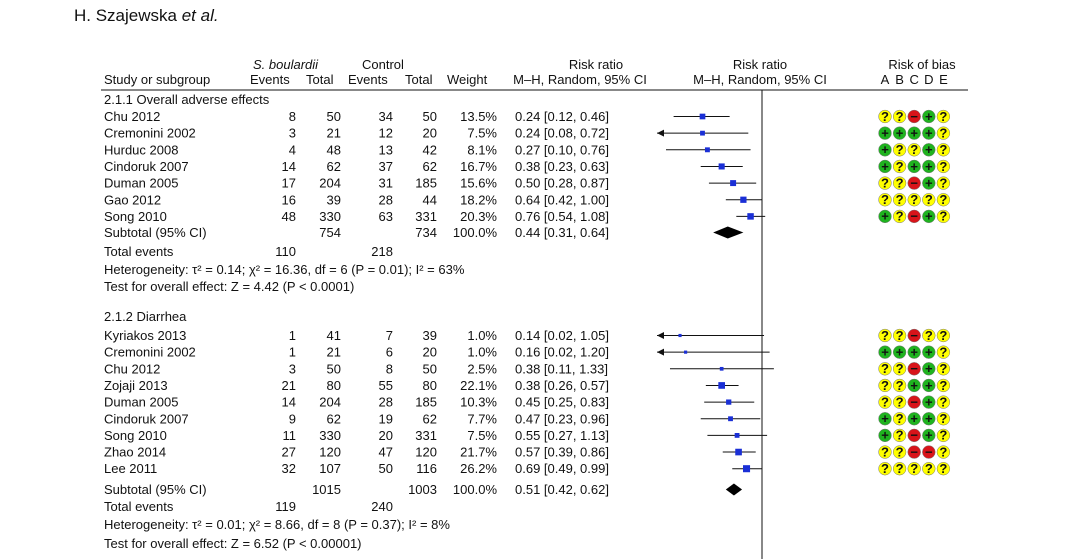  What do you see at coordinates (478, 216) in the screenshot?
I see `weight: 20.3%` at bounding box center [478, 216].